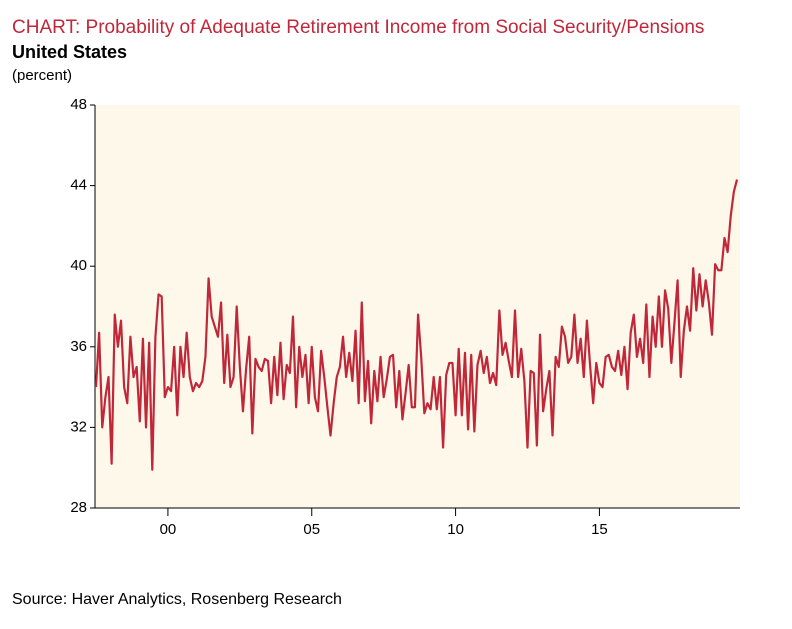 The height and width of the screenshot is (629, 792). I want to click on x-tick-label: 05, so click(311, 529).